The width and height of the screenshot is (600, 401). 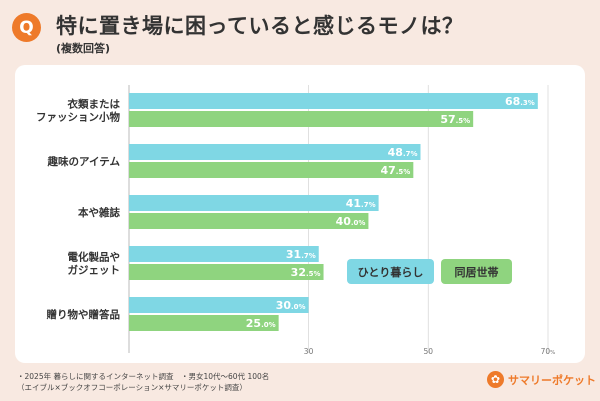 I want to click on category-label: 衣類またはファッション小物, so click(x=78, y=111).